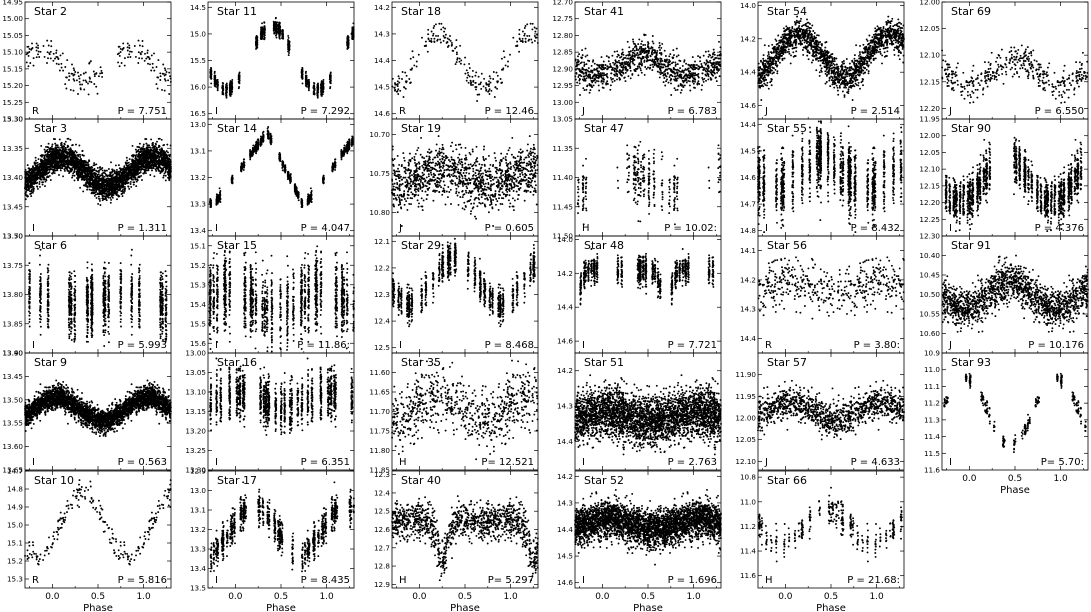  Describe the element at coordinates (12, 52) in the screenshot. I see `y-tick-label: 15.10` at that location.